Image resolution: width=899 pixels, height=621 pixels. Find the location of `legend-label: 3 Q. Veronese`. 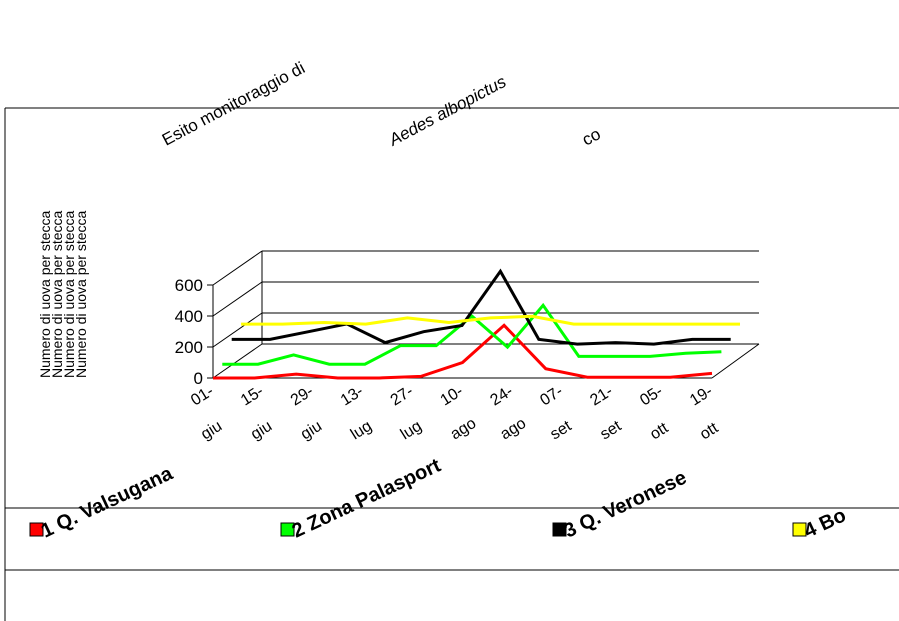

legend-label: 3 Q. Veronese is located at coordinates (625, 505).